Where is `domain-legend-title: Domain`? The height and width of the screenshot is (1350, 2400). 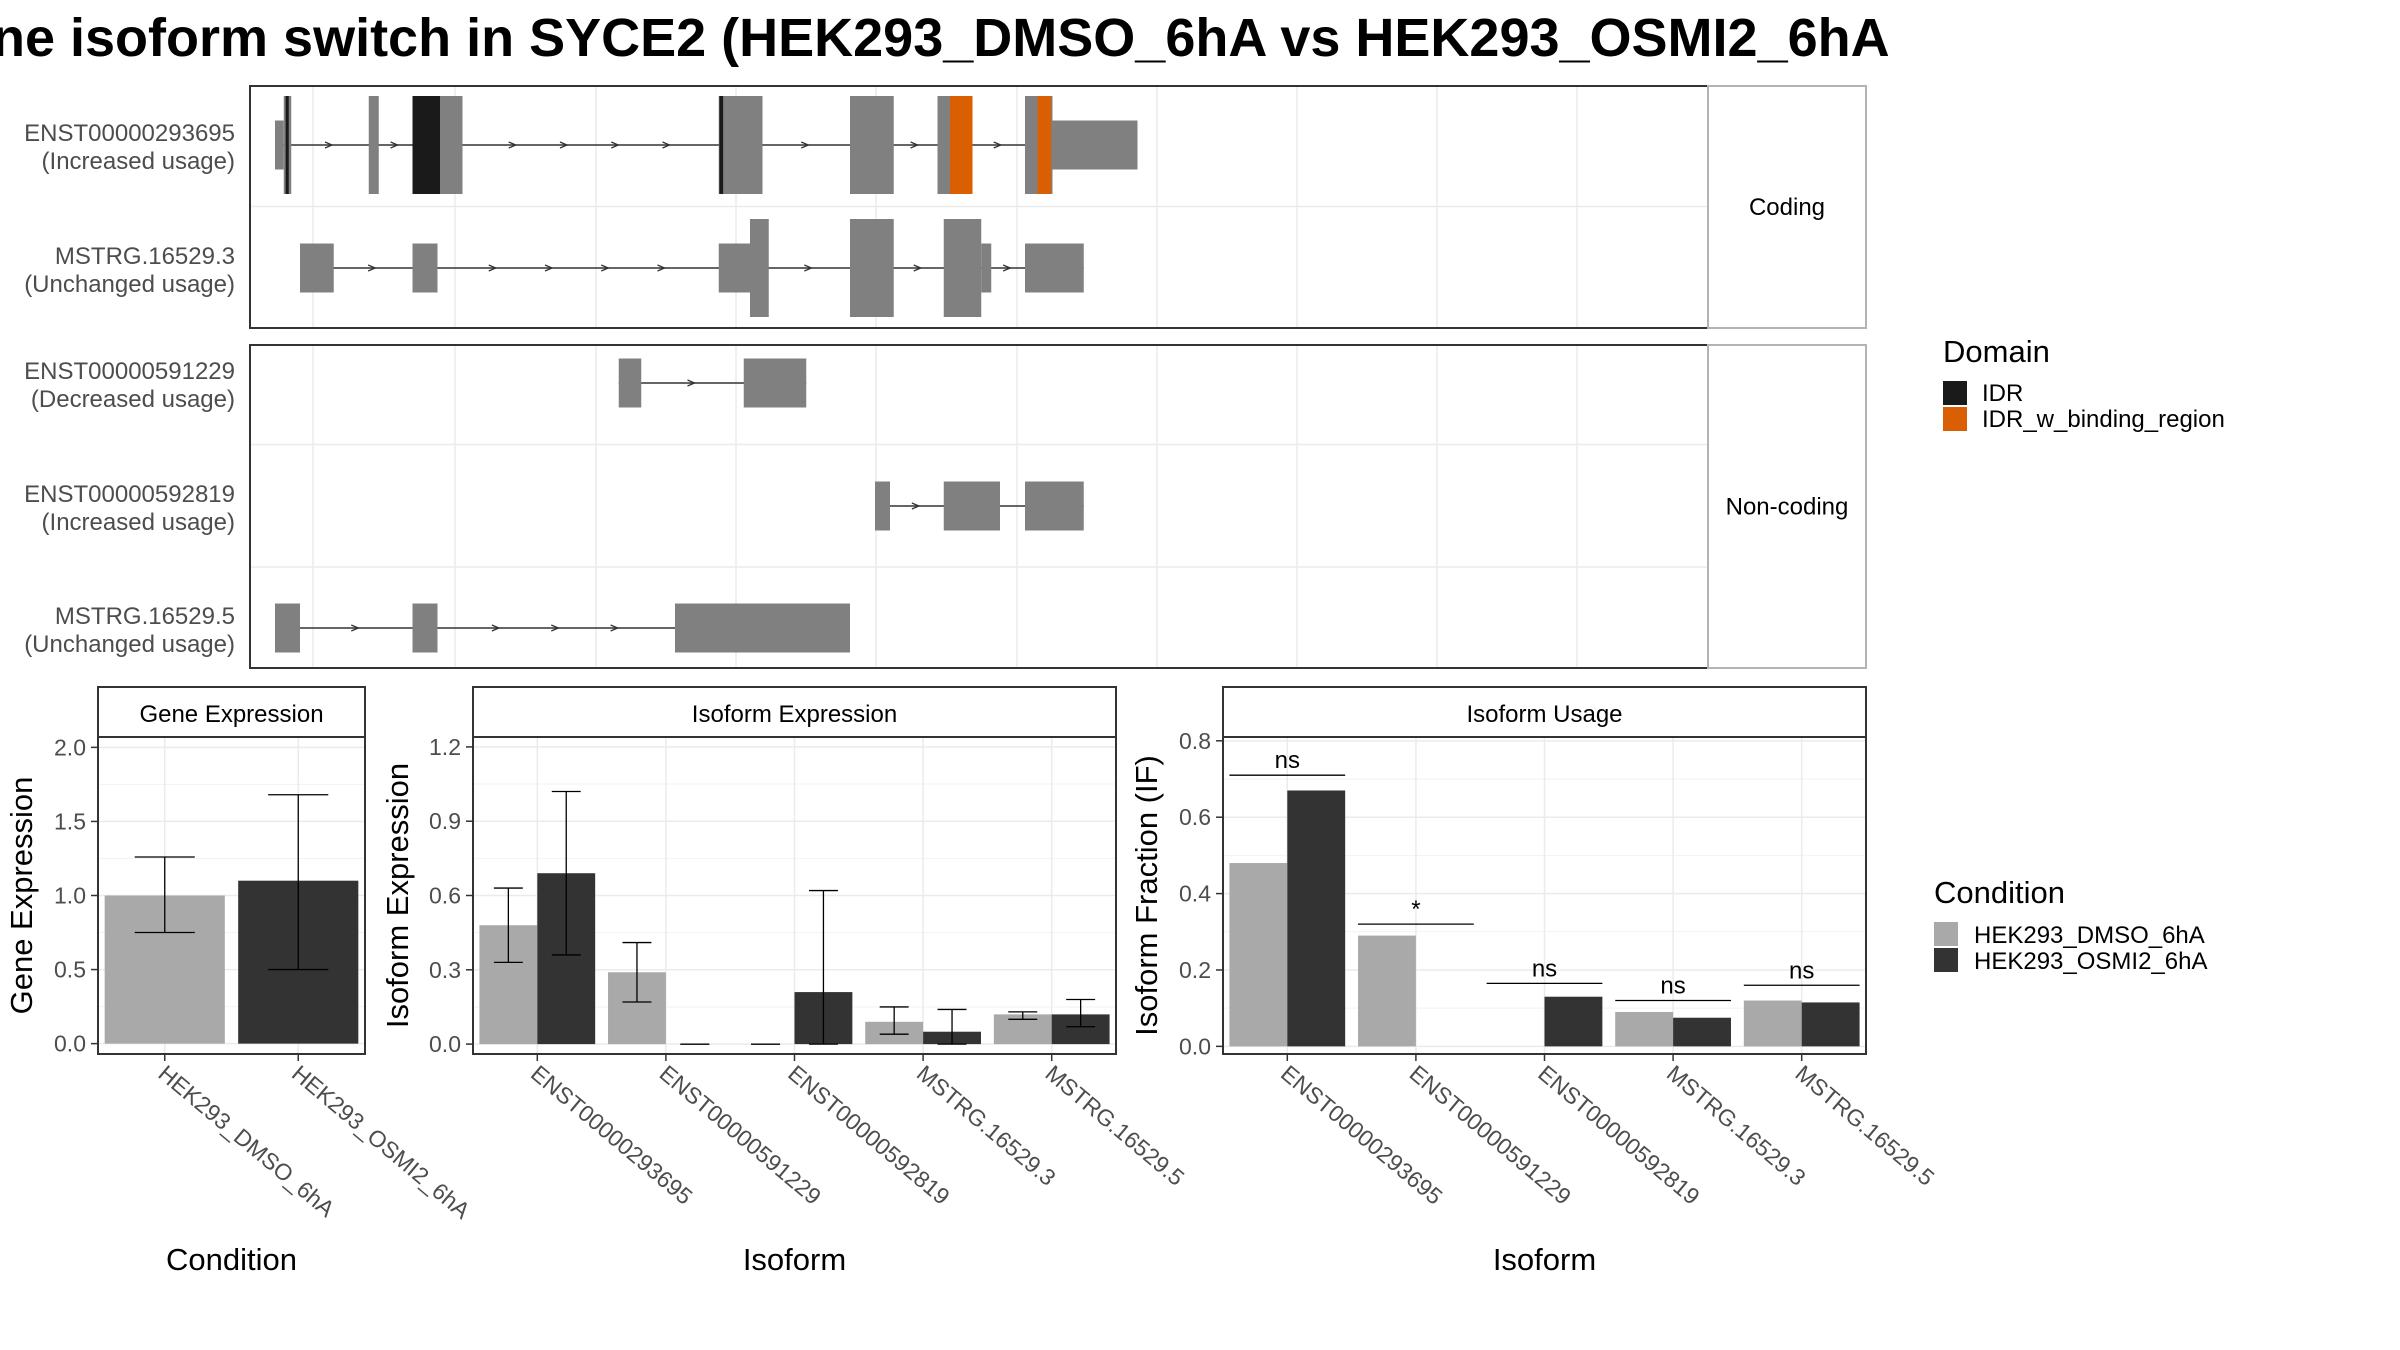 domain-legend-title: Domain is located at coordinates (1996, 351).